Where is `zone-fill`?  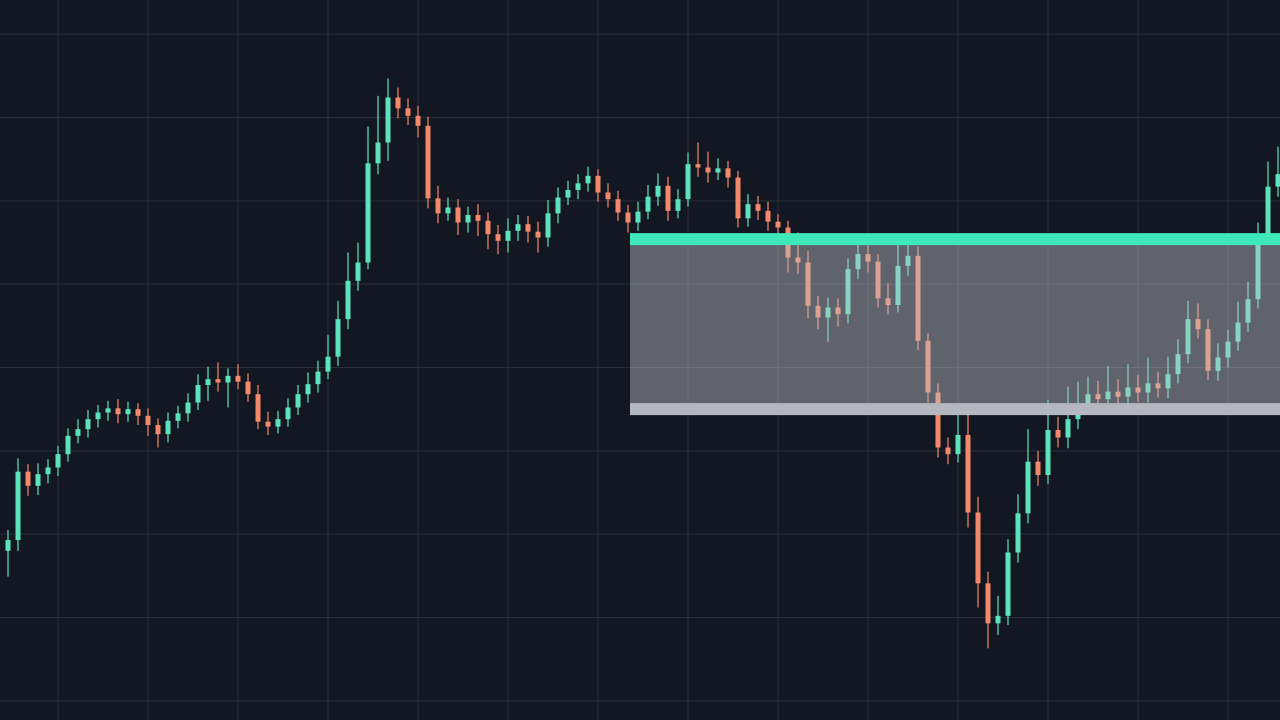 zone-fill is located at coordinates (955, 324).